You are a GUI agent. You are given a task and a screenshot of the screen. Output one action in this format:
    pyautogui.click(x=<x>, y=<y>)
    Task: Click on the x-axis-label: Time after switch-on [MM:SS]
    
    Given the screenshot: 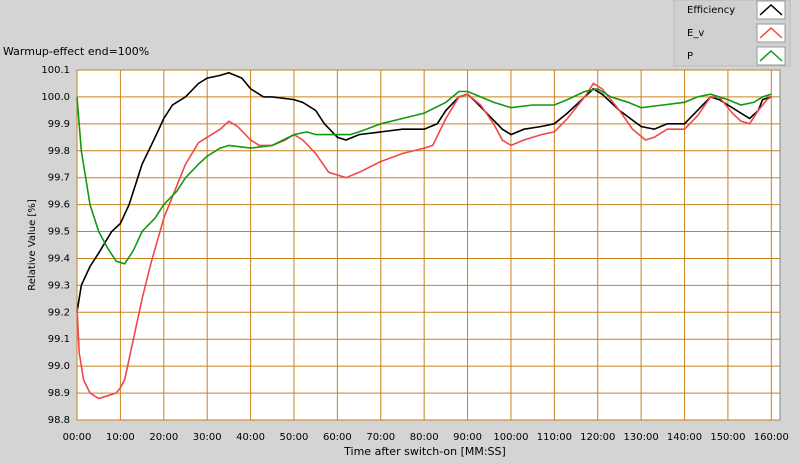 What is the action you would take?
    pyautogui.click(x=424, y=451)
    